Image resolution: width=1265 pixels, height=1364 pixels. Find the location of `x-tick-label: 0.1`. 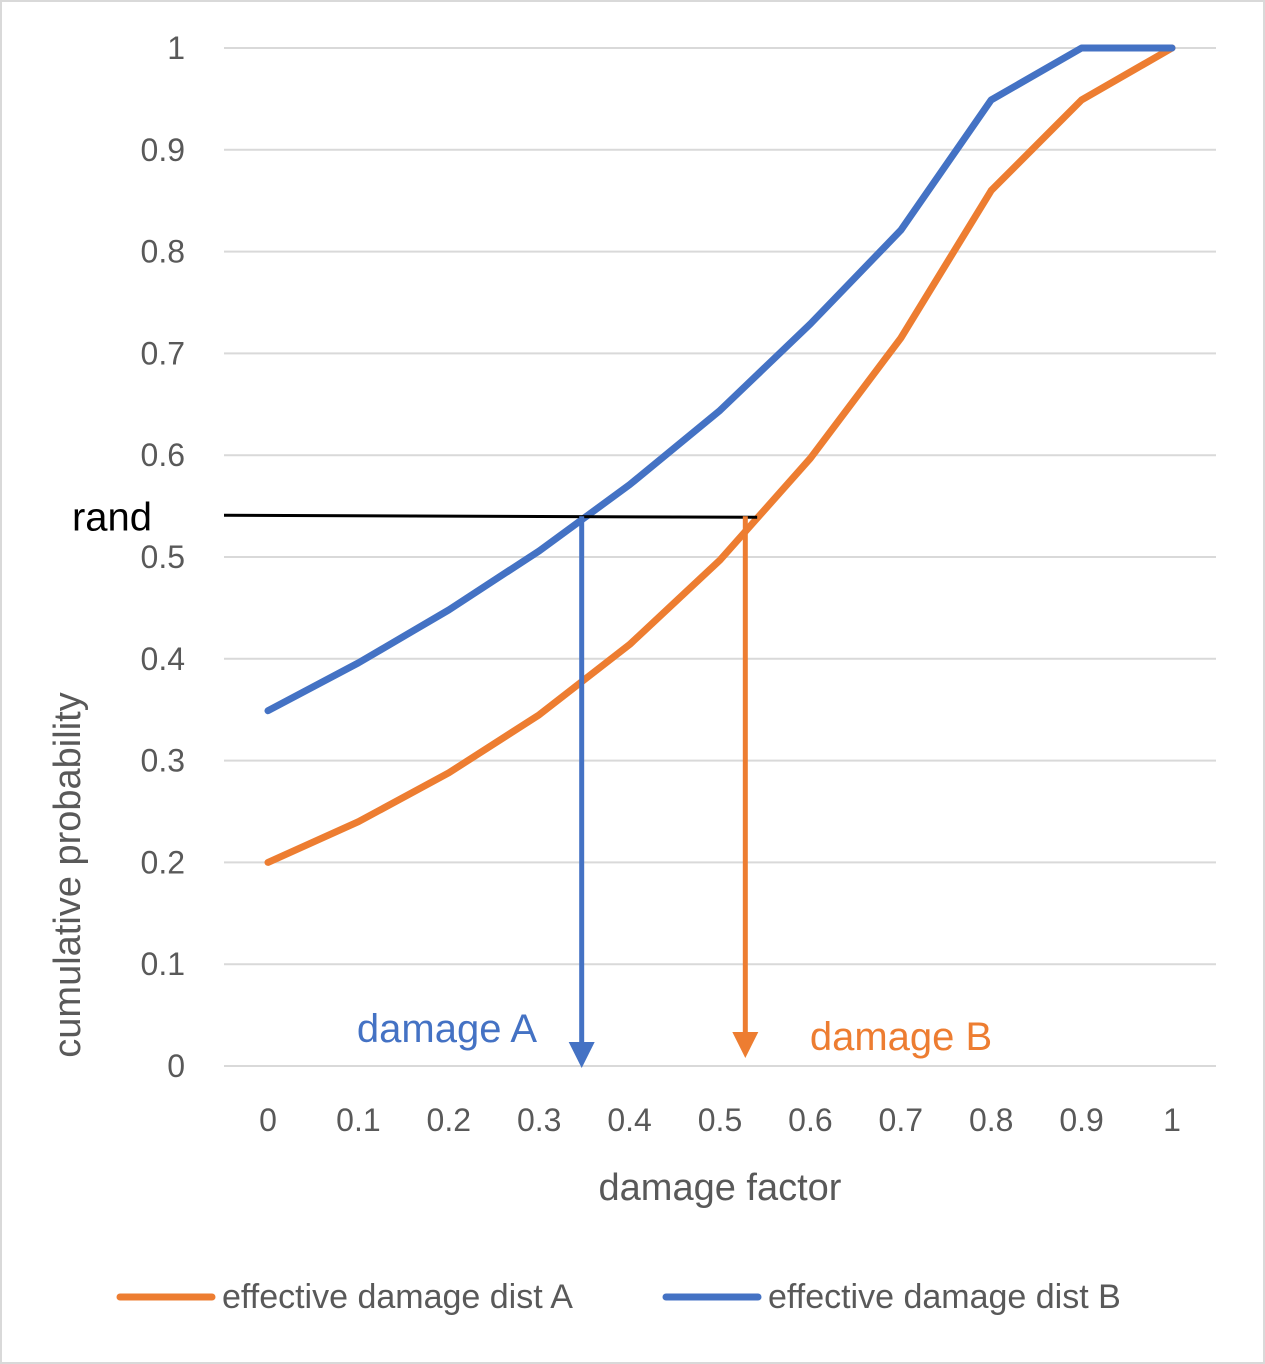

x-tick-label: 0.1 is located at coordinates (358, 1120).